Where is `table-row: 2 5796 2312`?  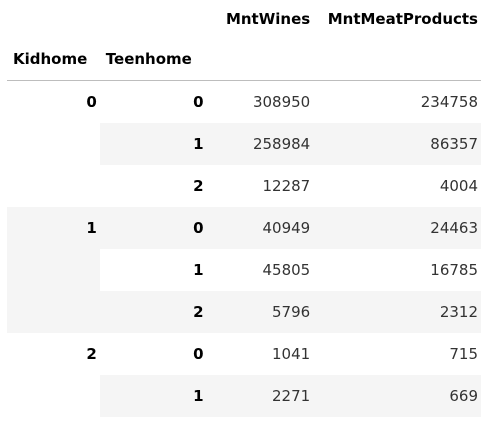
table-row: 2 5796 2312 is located at coordinates (244, 311).